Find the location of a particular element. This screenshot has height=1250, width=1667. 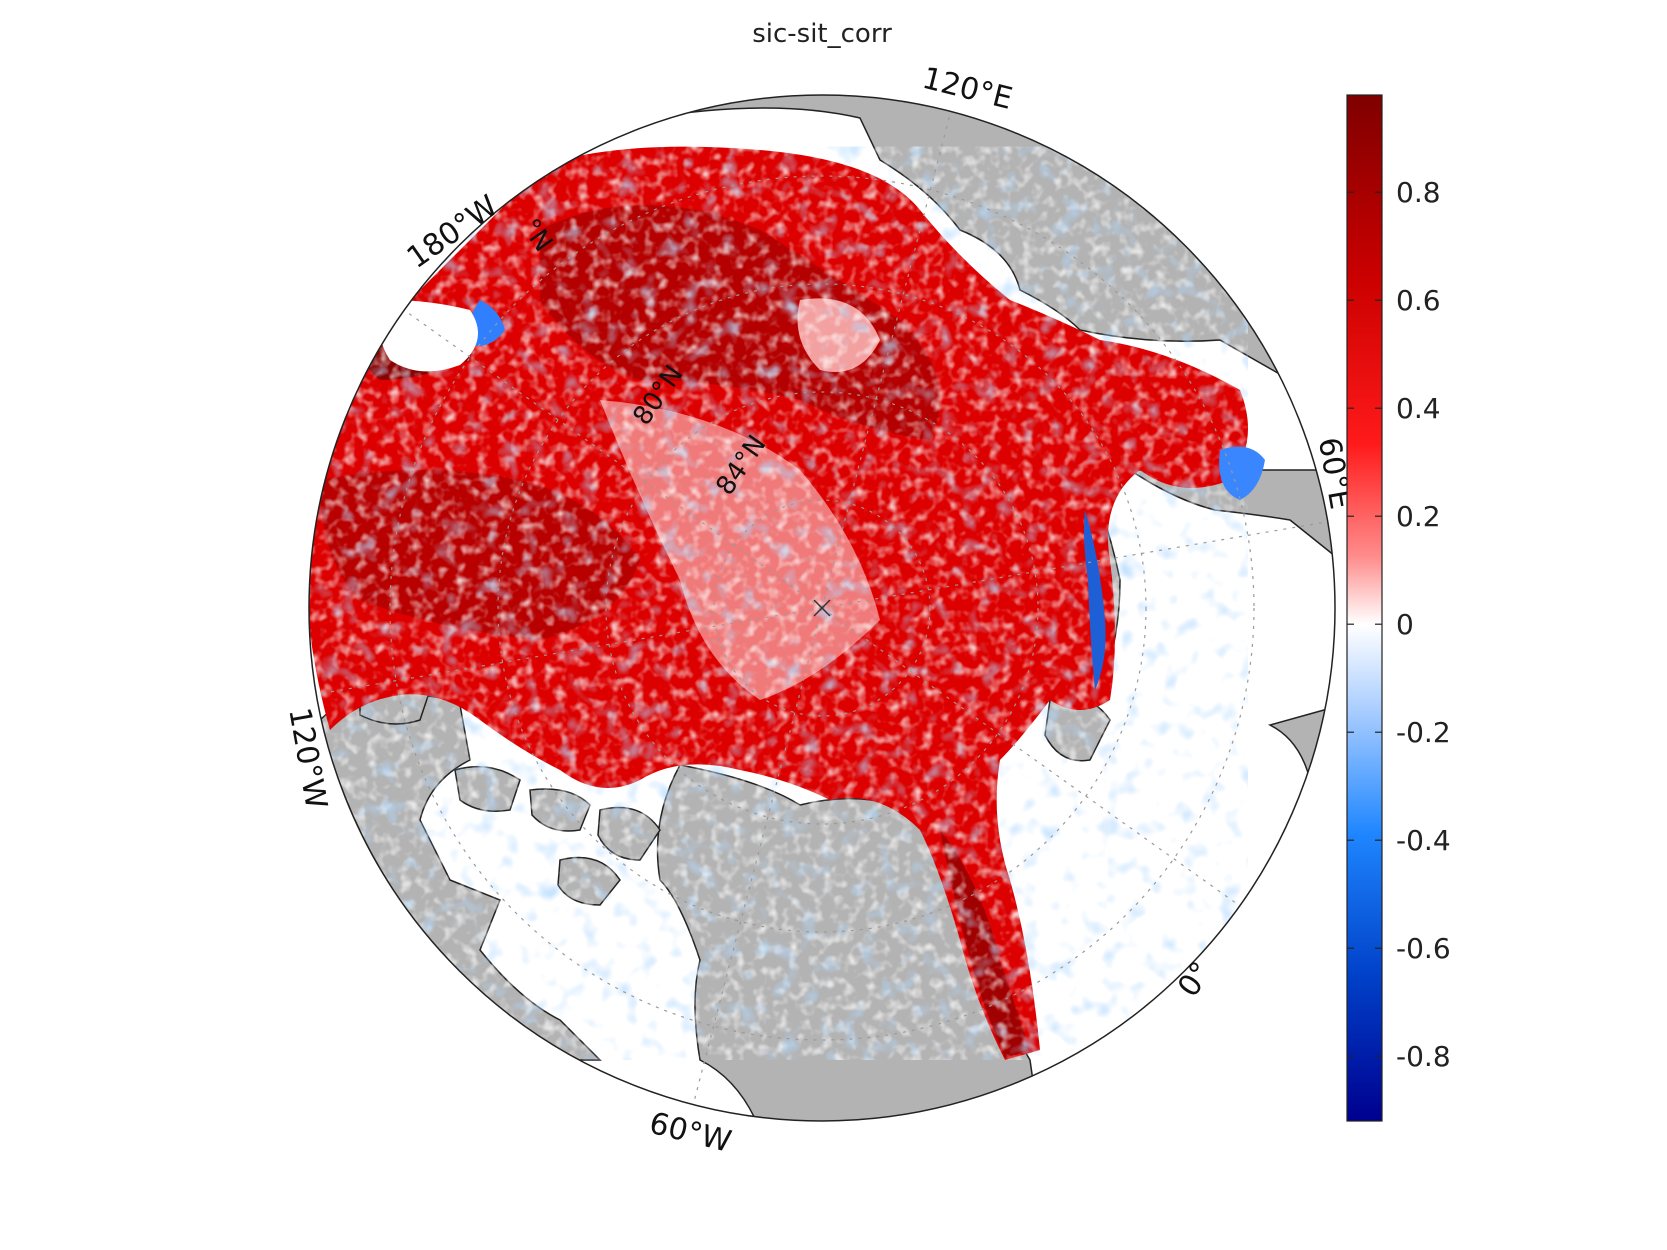

colorbar-gradient is located at coordinates (1364, 608).